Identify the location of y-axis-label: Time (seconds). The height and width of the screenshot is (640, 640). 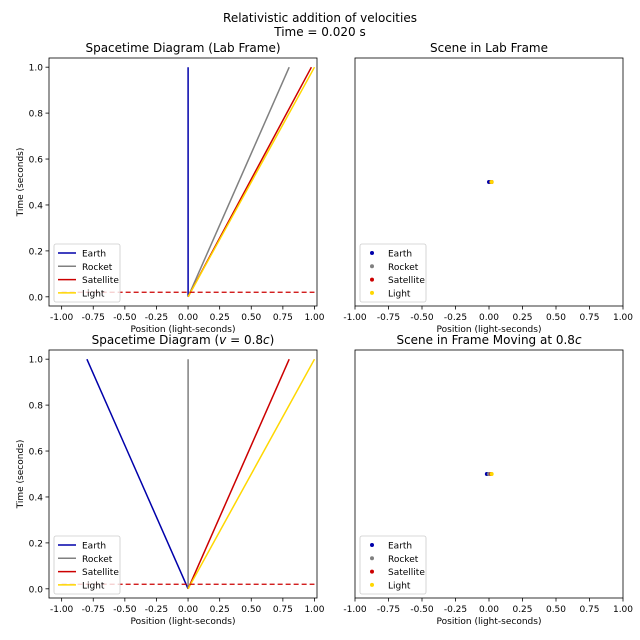
(21, 475).